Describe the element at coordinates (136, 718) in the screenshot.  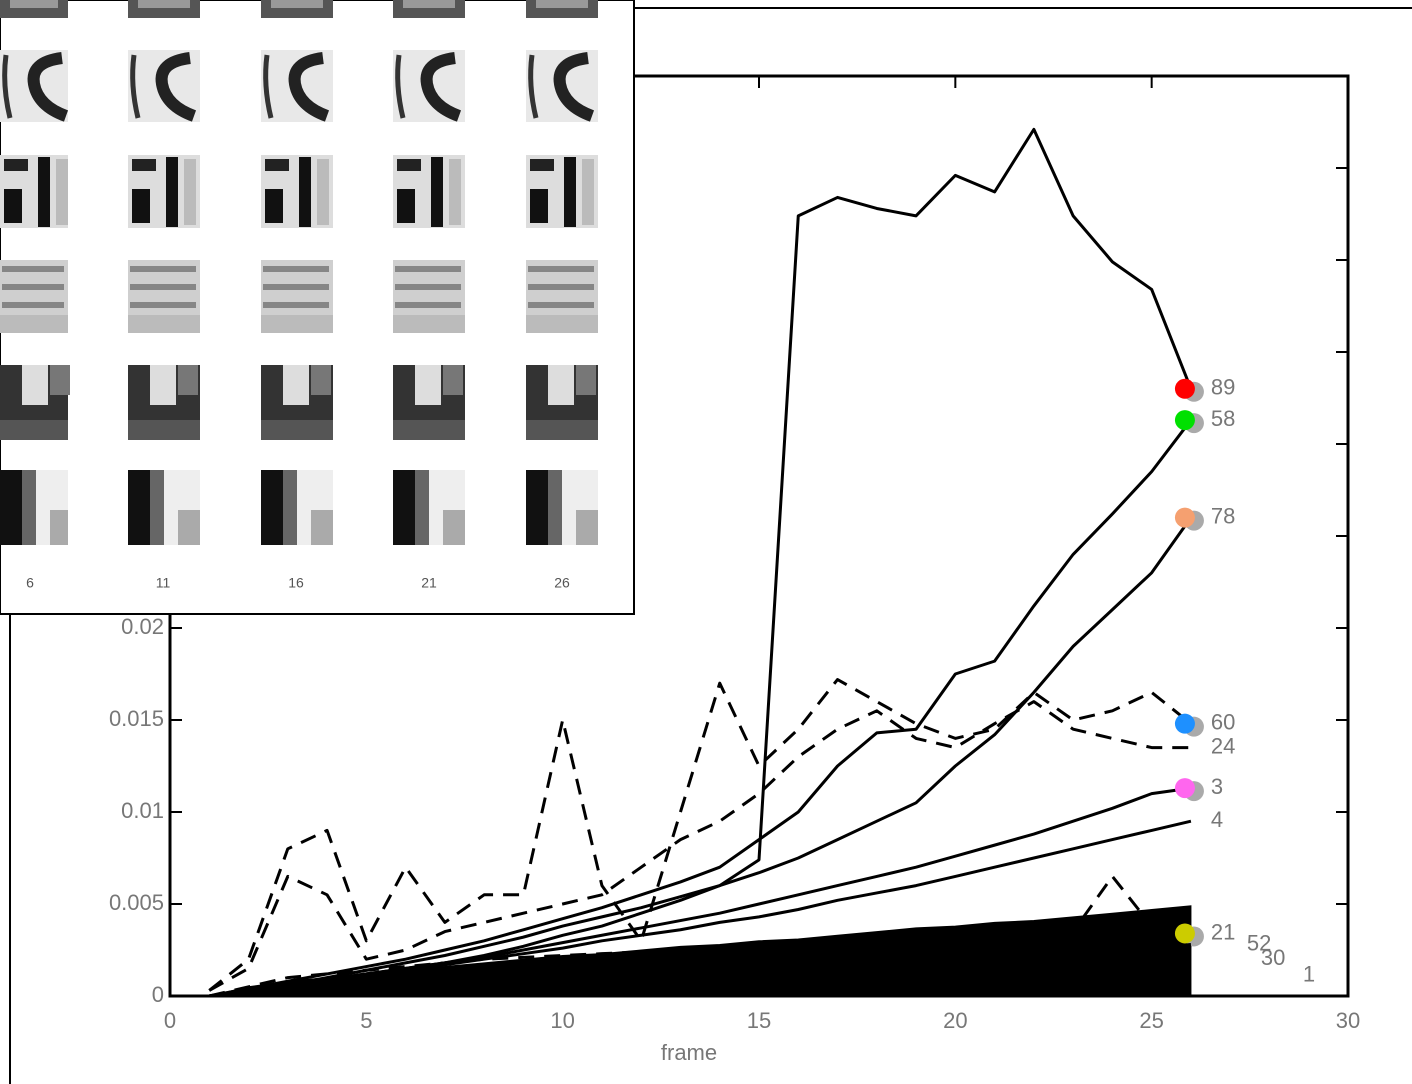
I see `y-tick-label: 0.015` at that location.